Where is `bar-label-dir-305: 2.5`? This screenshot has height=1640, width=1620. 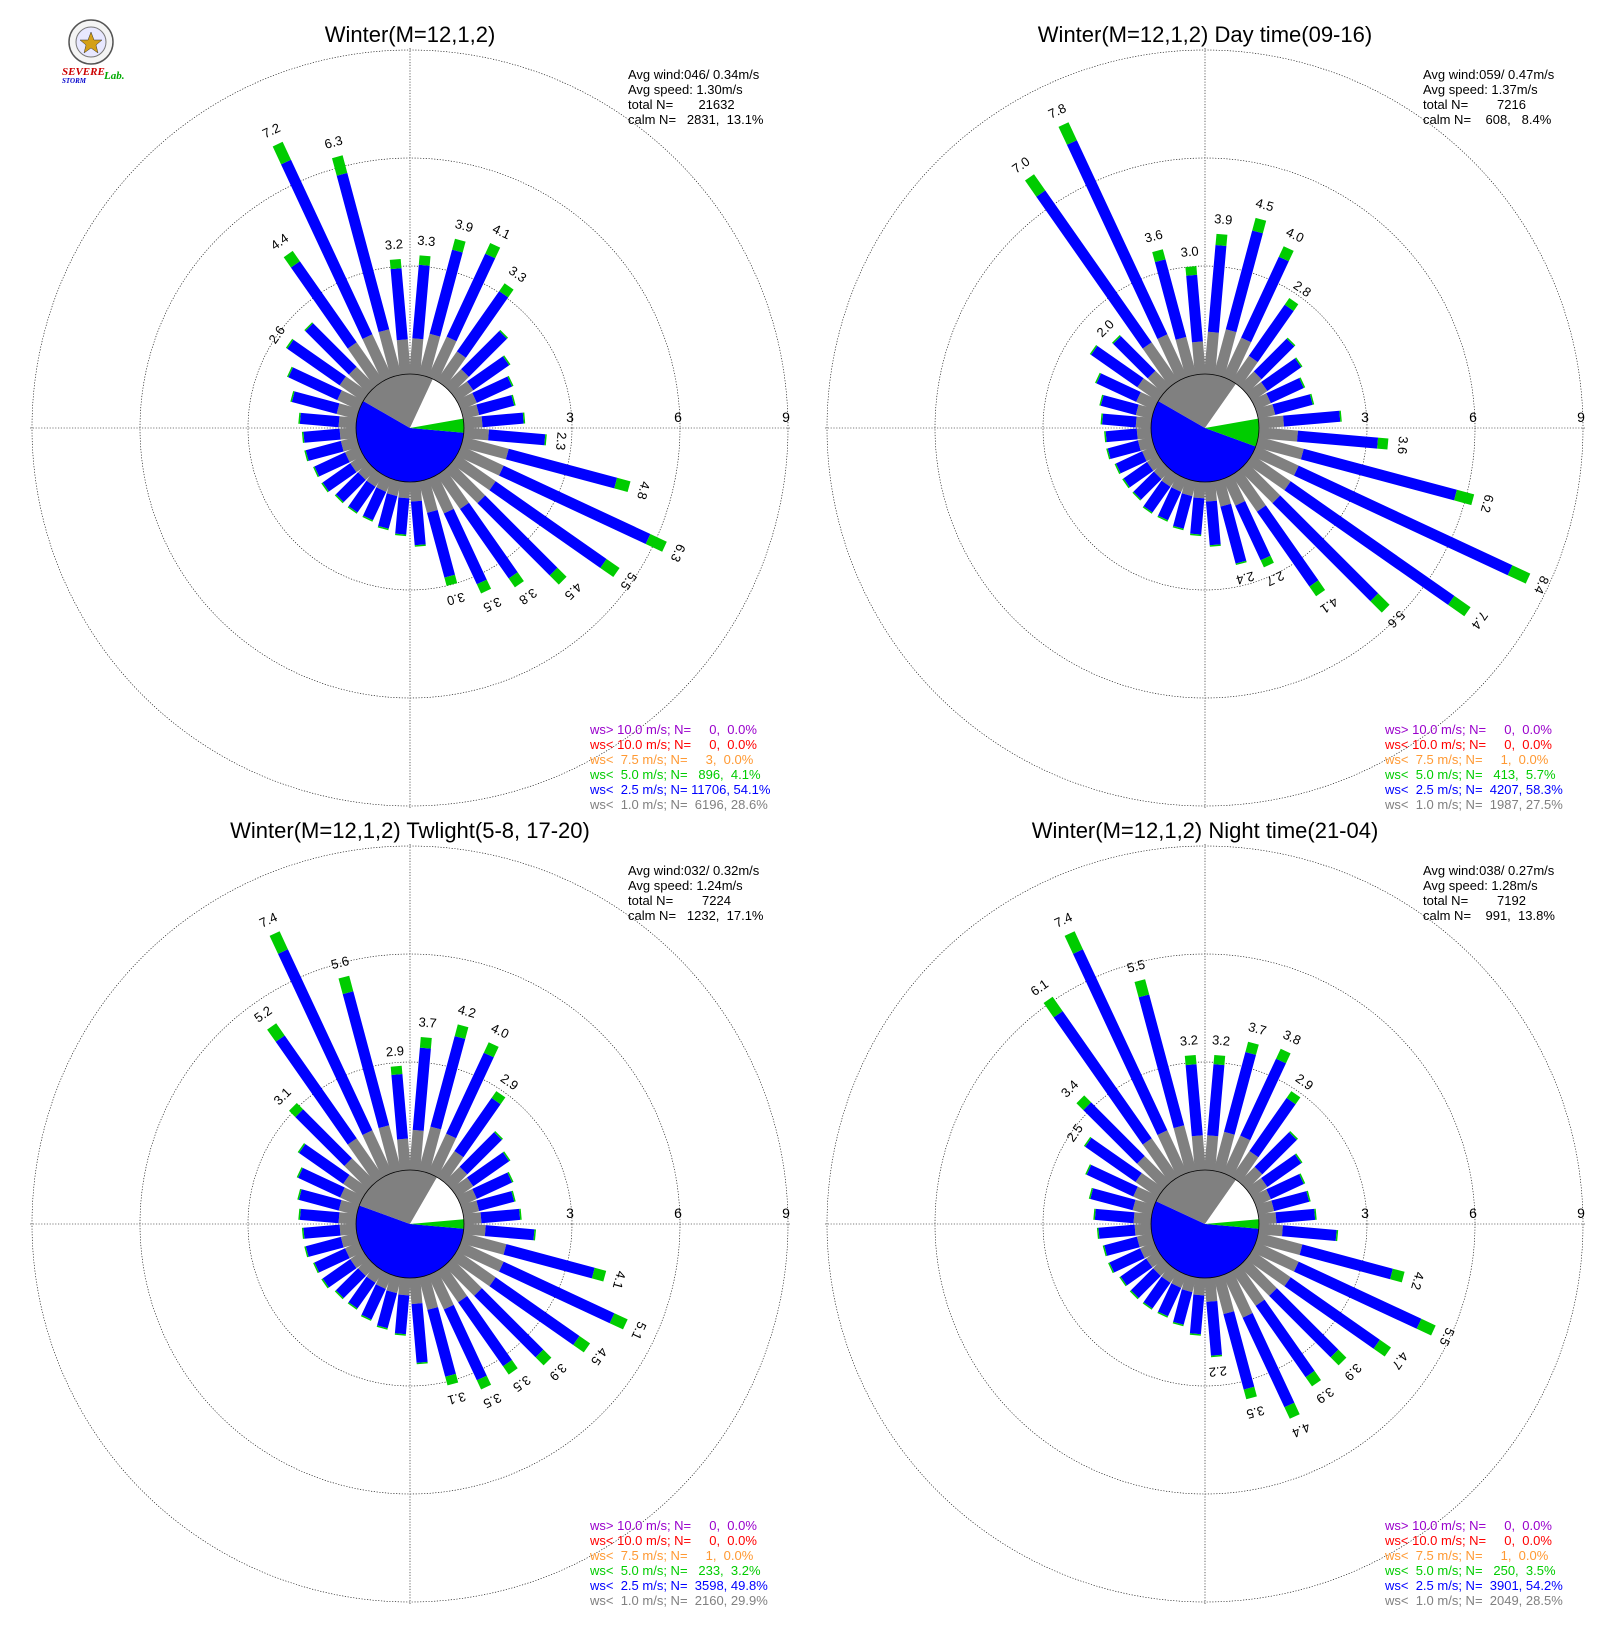
bar-label-dir-305: 2.5 is located at coordinates (1074, 1132).